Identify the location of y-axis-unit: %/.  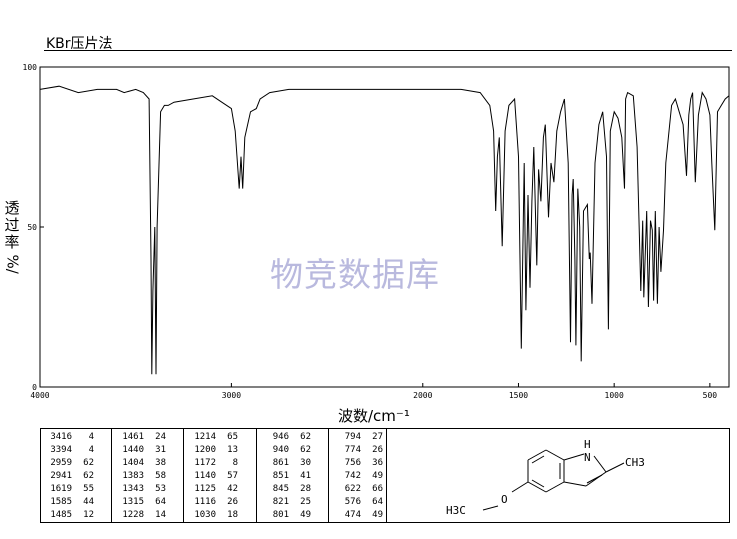
(12, 264).